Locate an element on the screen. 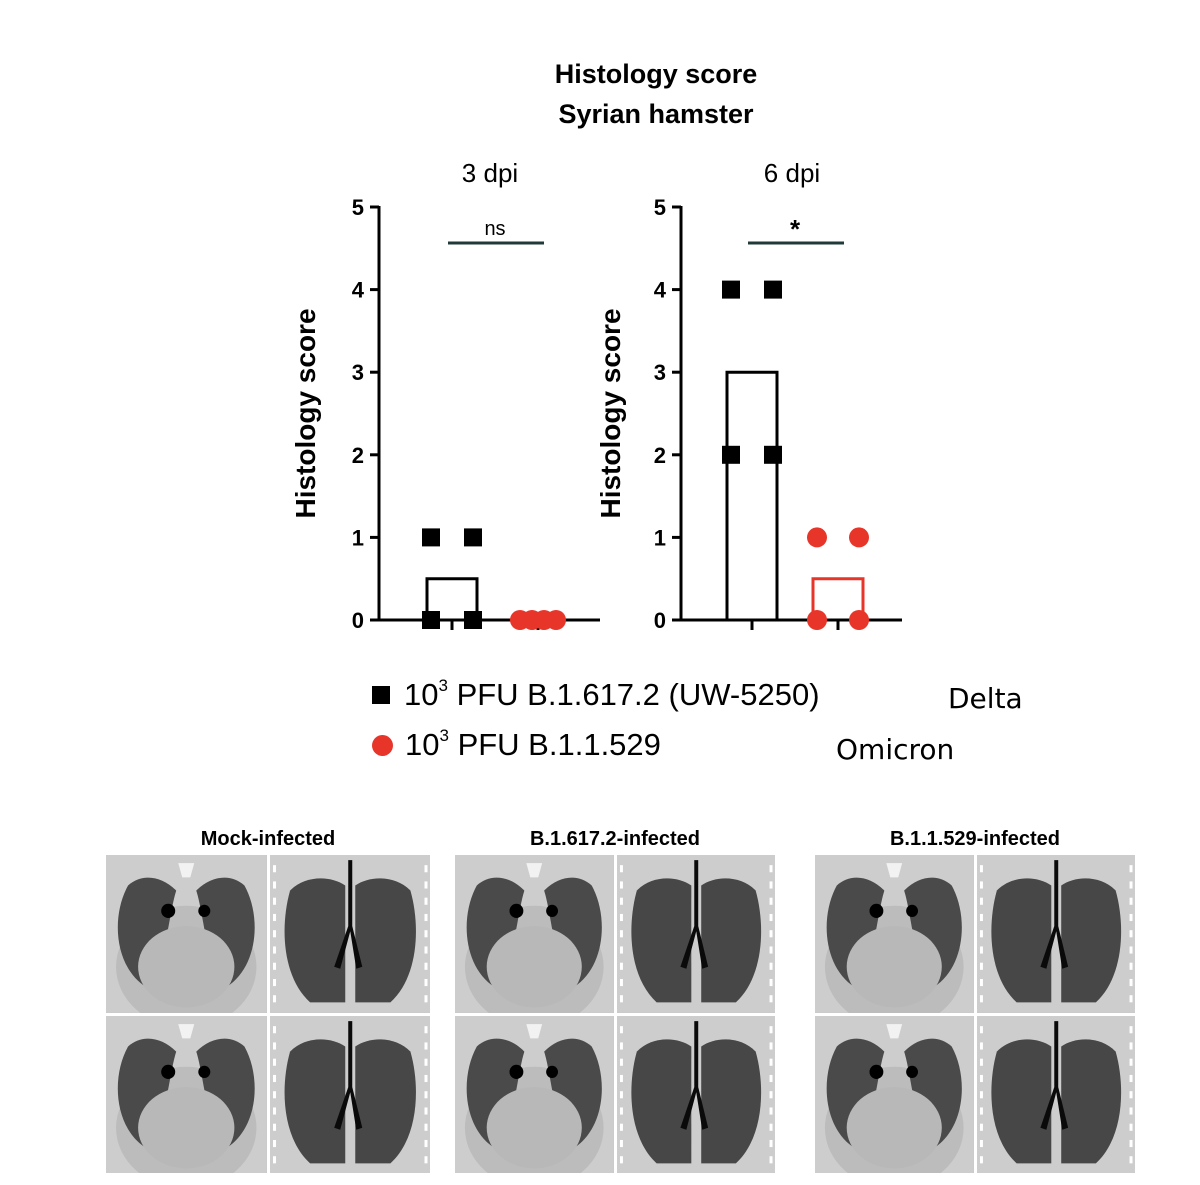 This screenshot has width=1200, height=1185. chart-panel-1: 0 1 2 3 4 5 Histology score * is located at coordinates (748, 414).